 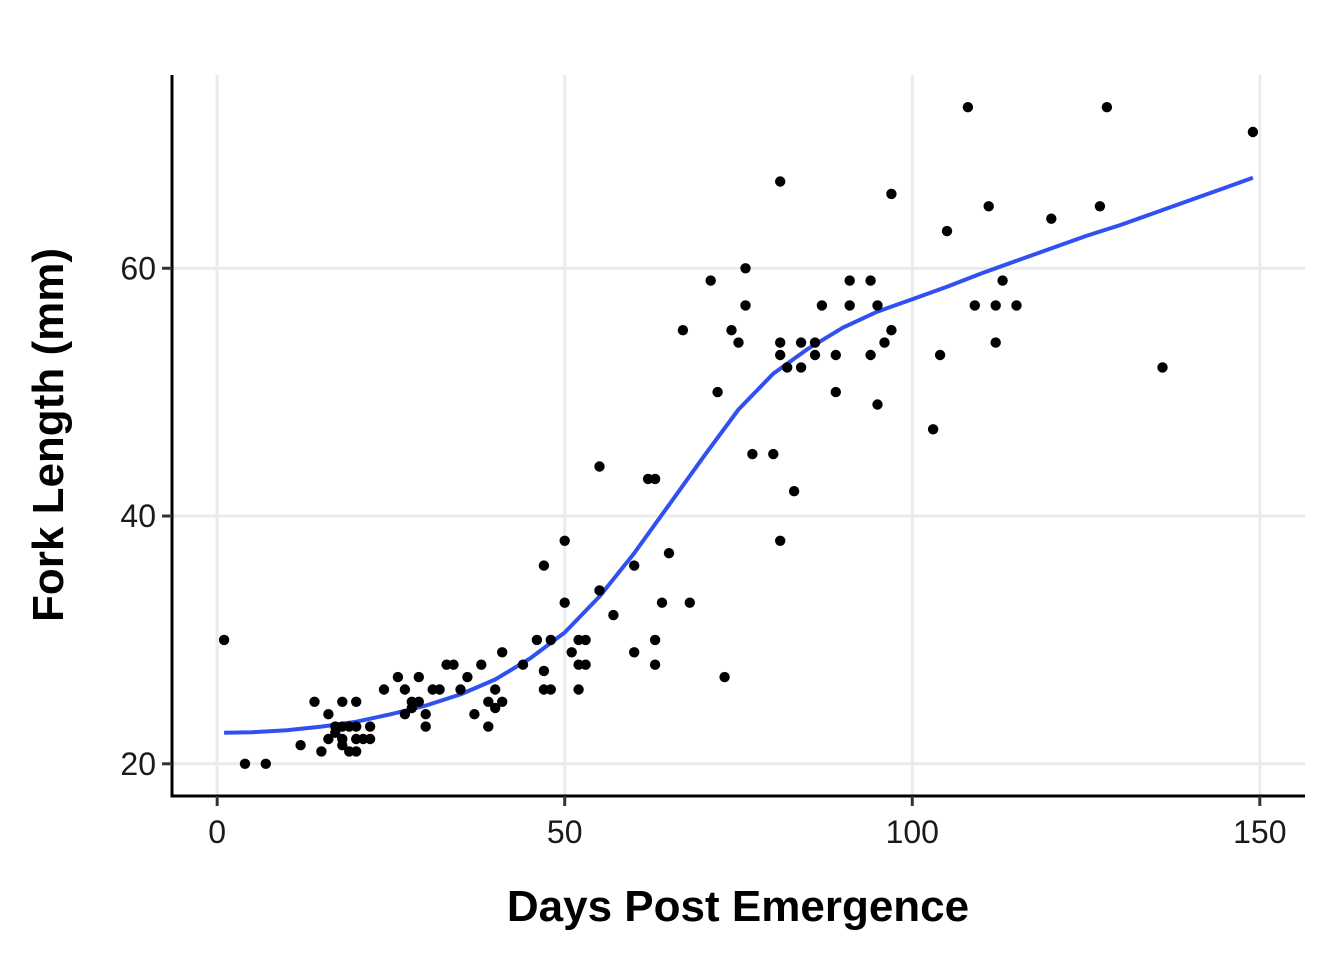 I want to click on x-tick-label: 50, so click(x=565, y=832).